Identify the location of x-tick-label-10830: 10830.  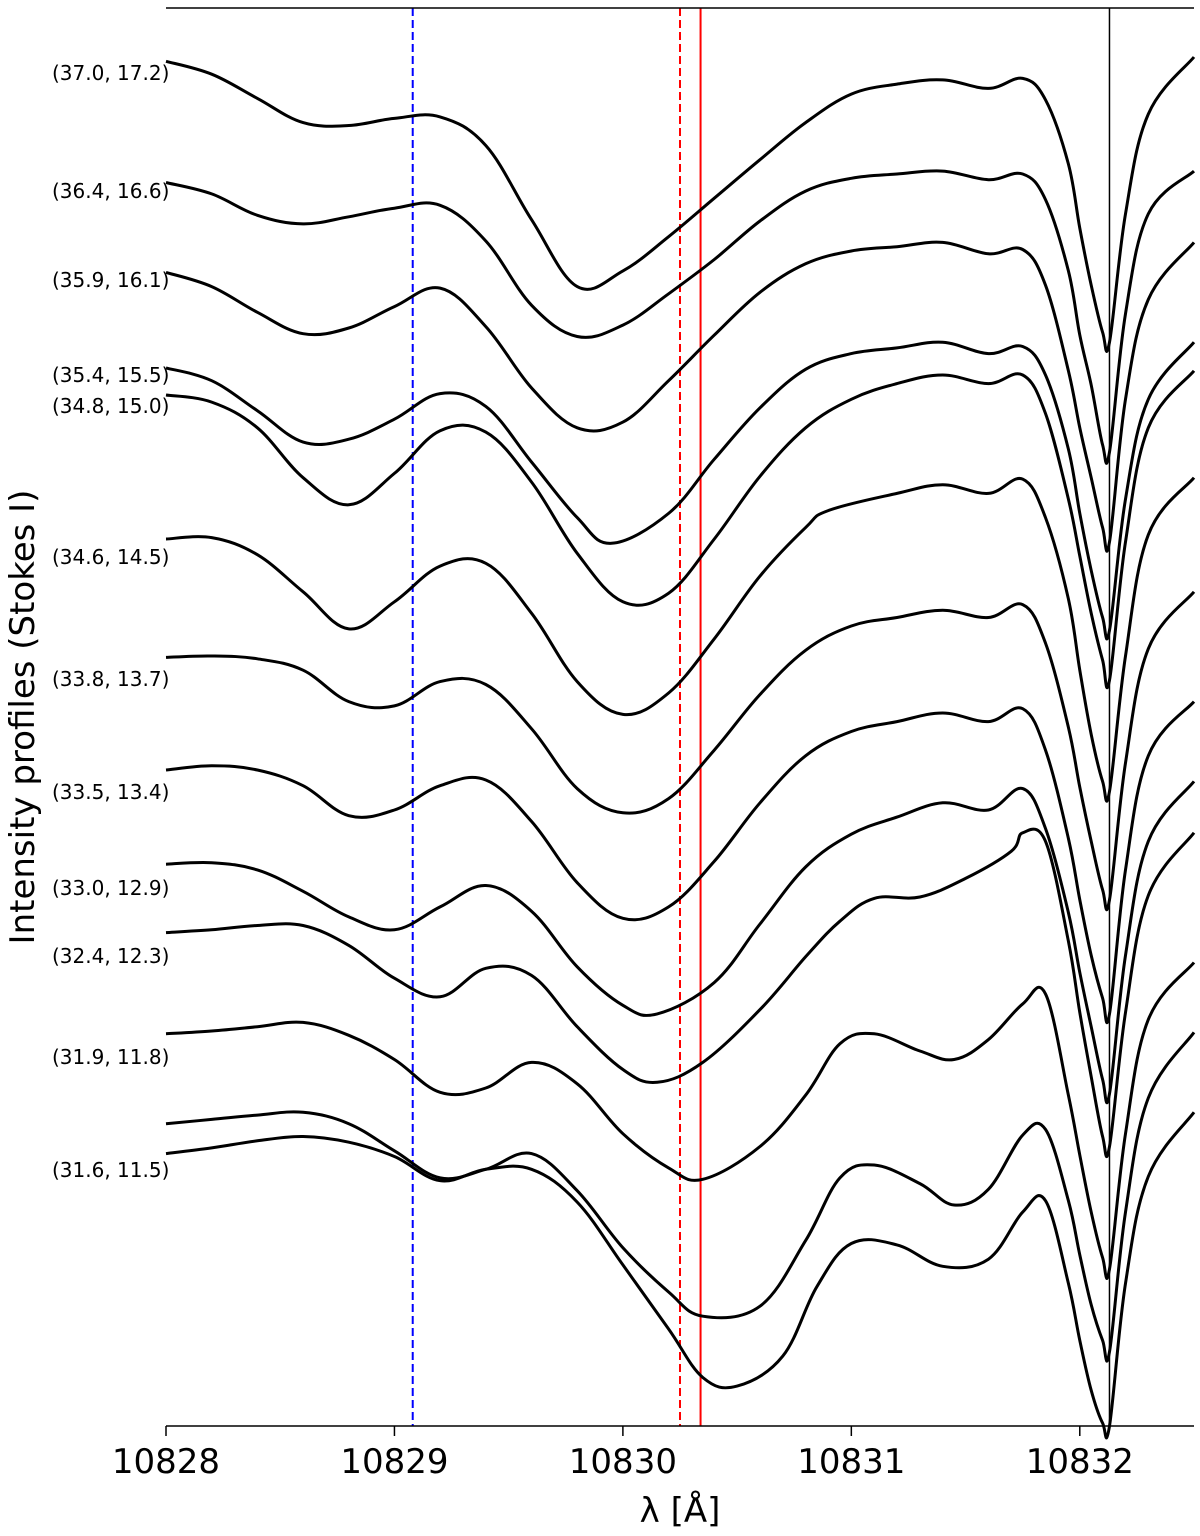
(623, 1462).